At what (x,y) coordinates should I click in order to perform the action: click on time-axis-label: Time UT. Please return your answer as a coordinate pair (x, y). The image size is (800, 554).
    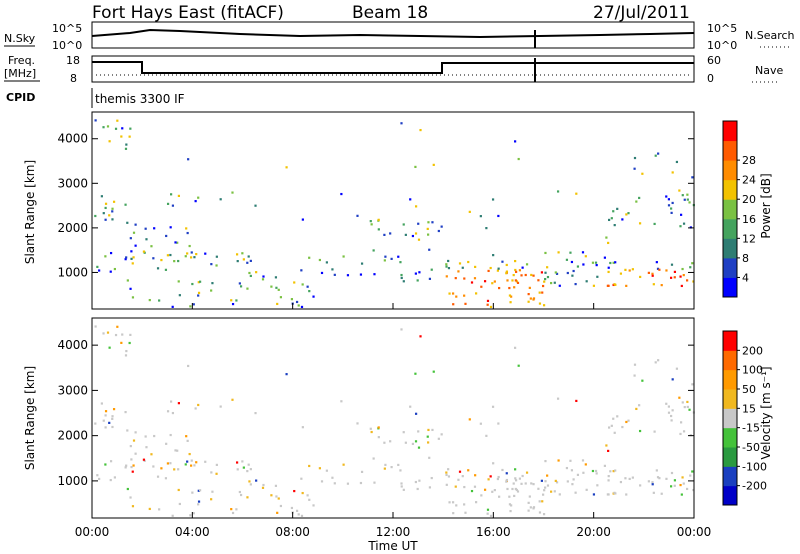
    Looking at the image, I should click on (392, 546).